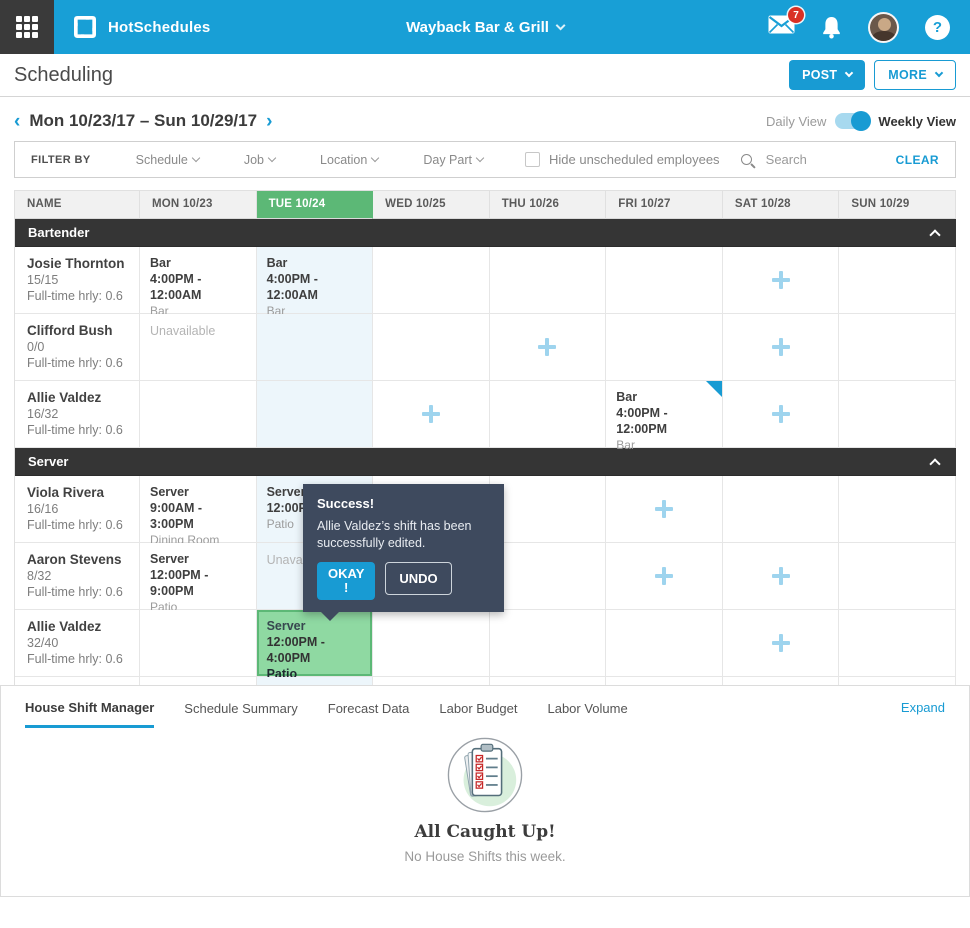 The width and height of the screenshot is (970, 928). What do you see at coordinates (17, 121) in the screenshot?
I see `previous-week-button: ‹` at bounding box center [17, 121].